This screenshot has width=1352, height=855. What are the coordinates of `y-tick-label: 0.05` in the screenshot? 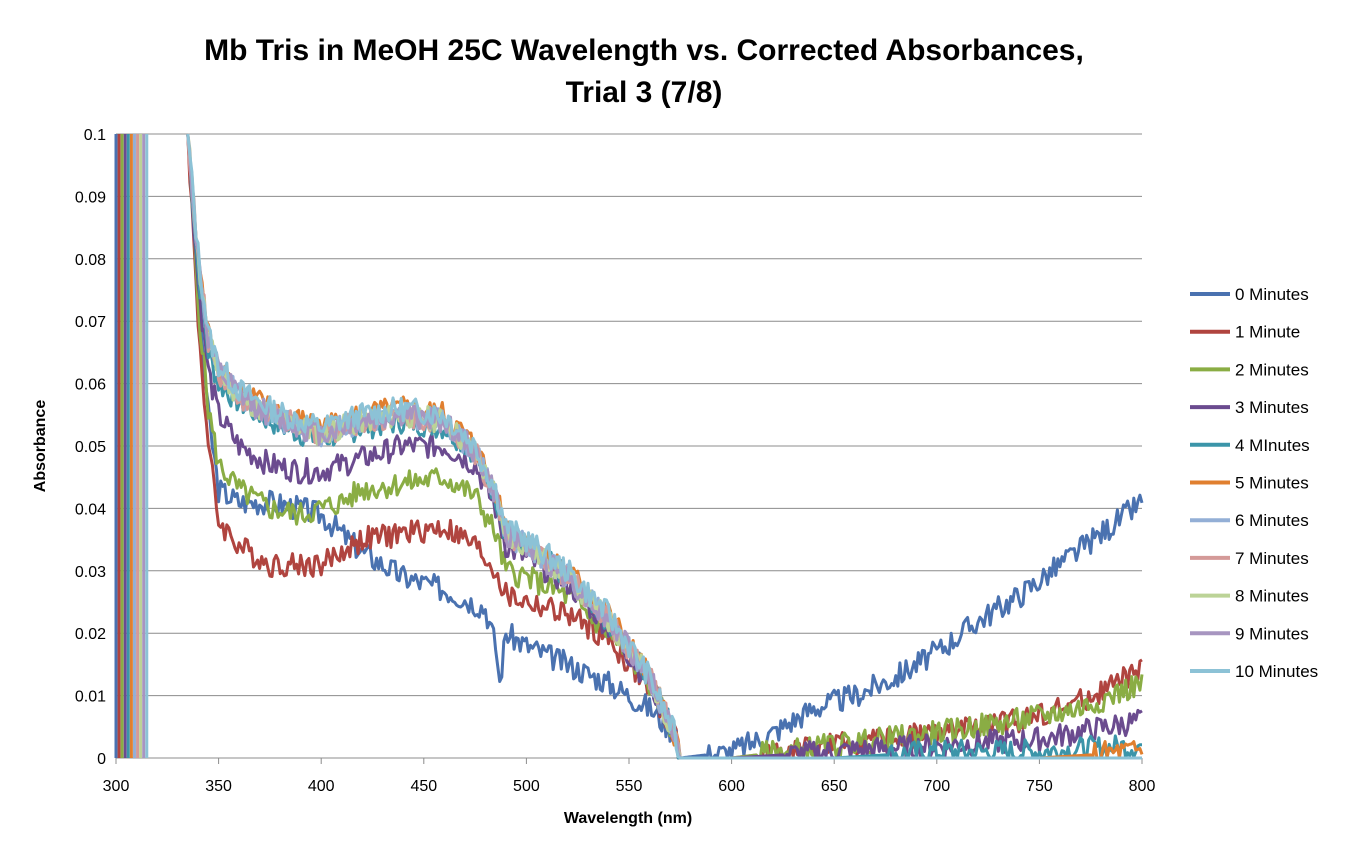 It's located at (90, 447).